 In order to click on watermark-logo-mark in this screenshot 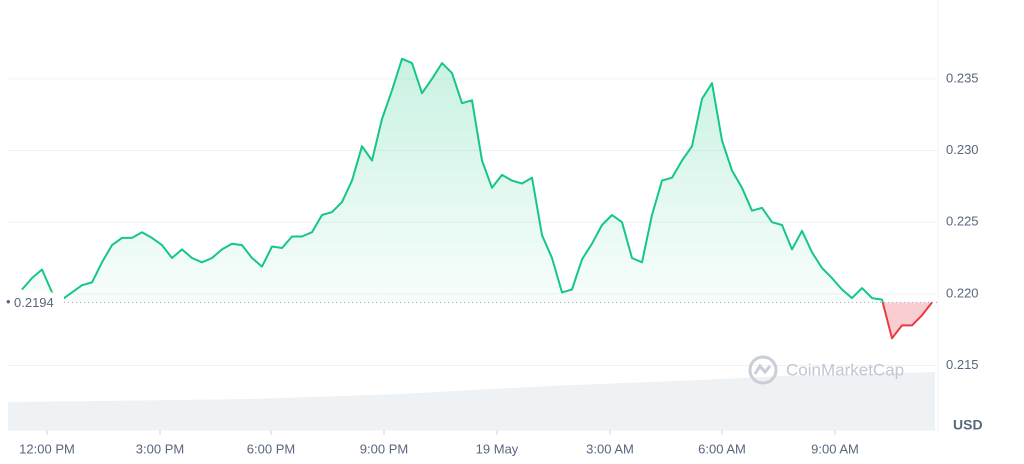, I will do `click(762, 369)`.